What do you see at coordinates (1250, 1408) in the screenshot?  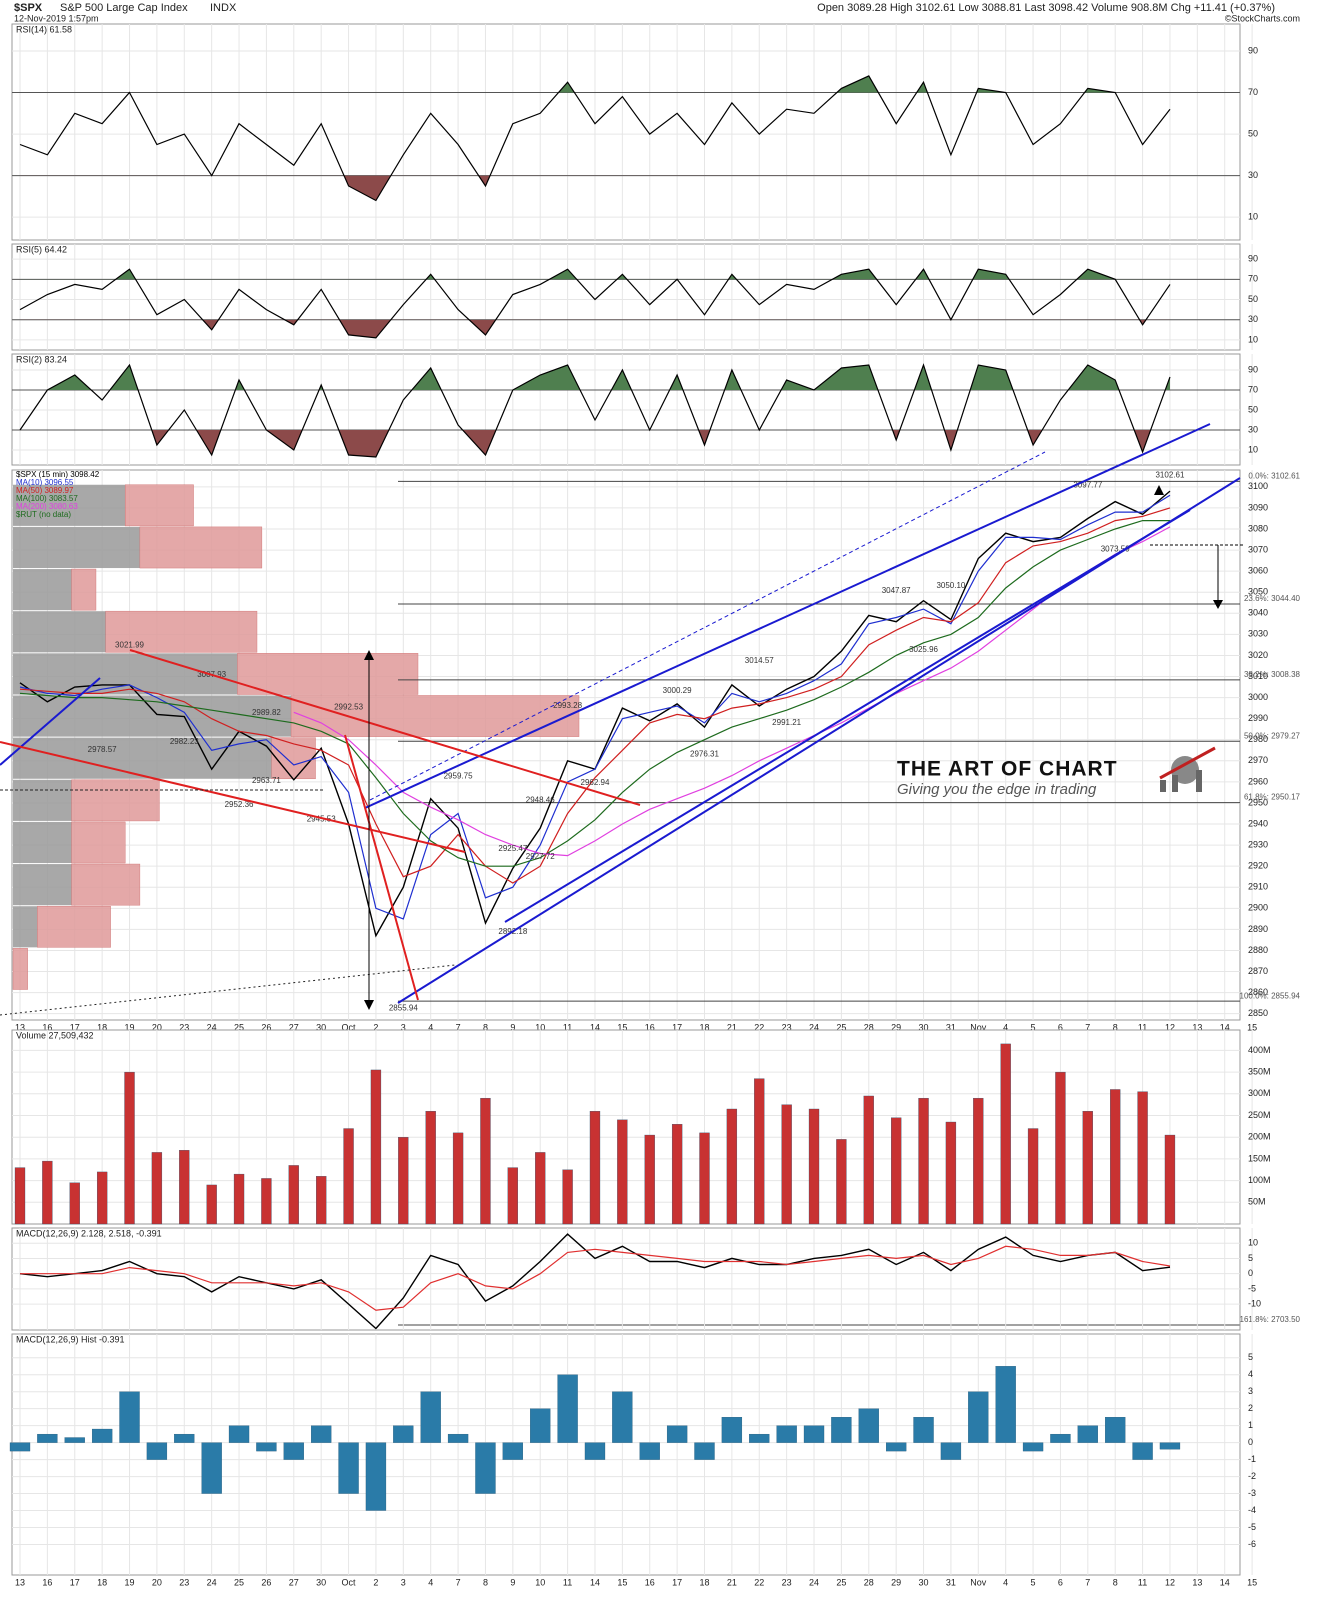 I see `y-tick-label: 2` at bounding box center [1250, 1408].